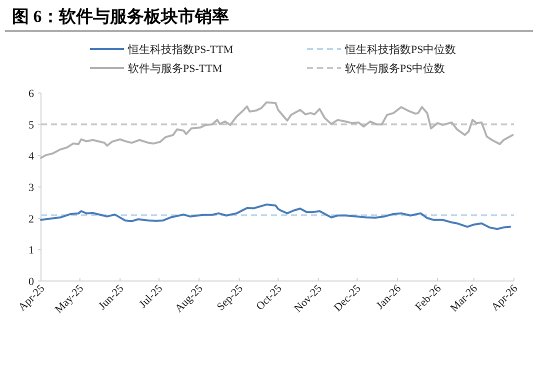 This screenshot has height=373, width=538. What do you see at coordinates (31, 94) in the screenshot?
I see `y-tick-label: 6` at bounding box center [31, 94].